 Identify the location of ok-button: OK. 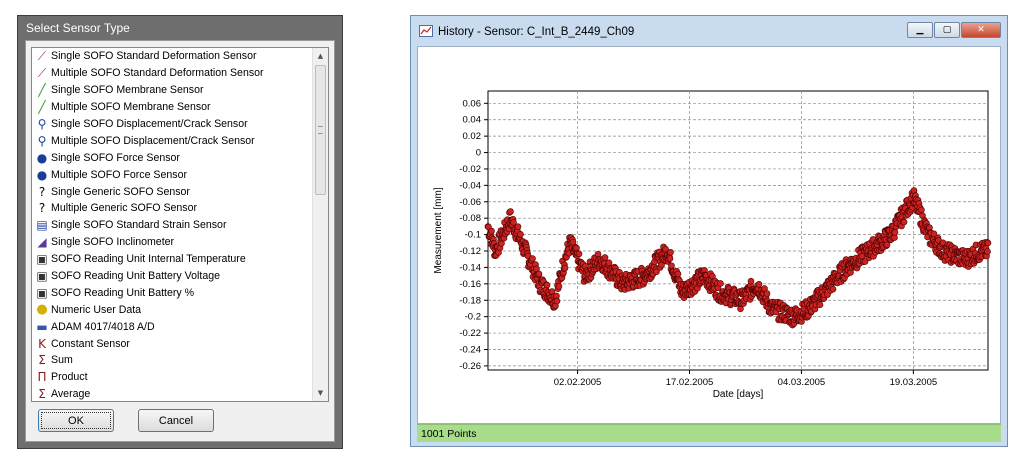
(76, 420).